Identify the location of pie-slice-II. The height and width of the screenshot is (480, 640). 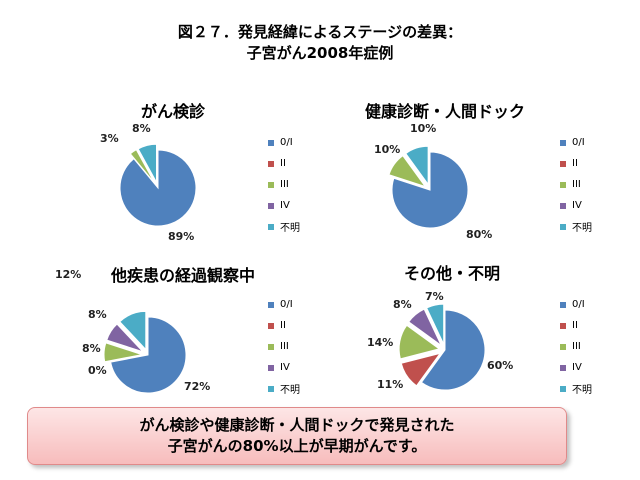
(421, 369).